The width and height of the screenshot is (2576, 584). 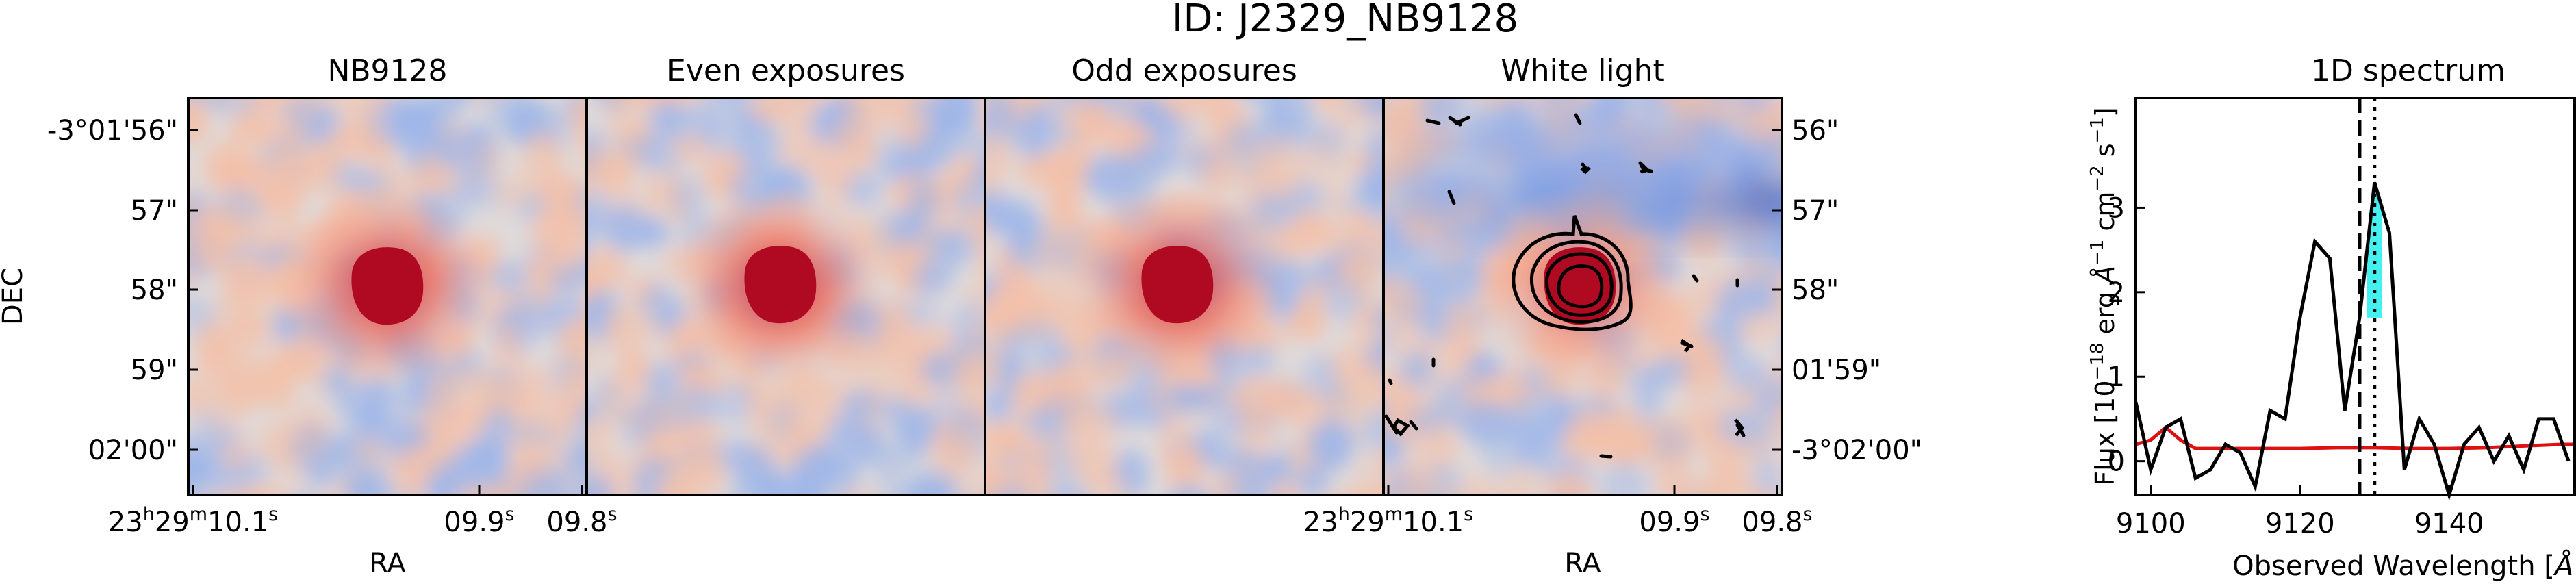 I want to click on y-tick-label: 1, so click(x=2116, y=377).